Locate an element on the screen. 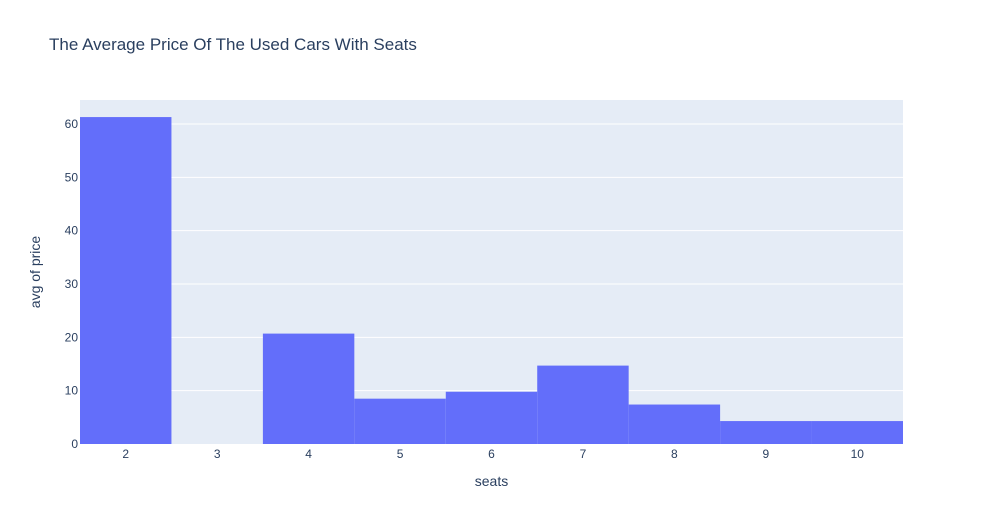 The height and width of the screenshot is (525, 983). x-axis-title: seats is located at coordinates (491, 481).